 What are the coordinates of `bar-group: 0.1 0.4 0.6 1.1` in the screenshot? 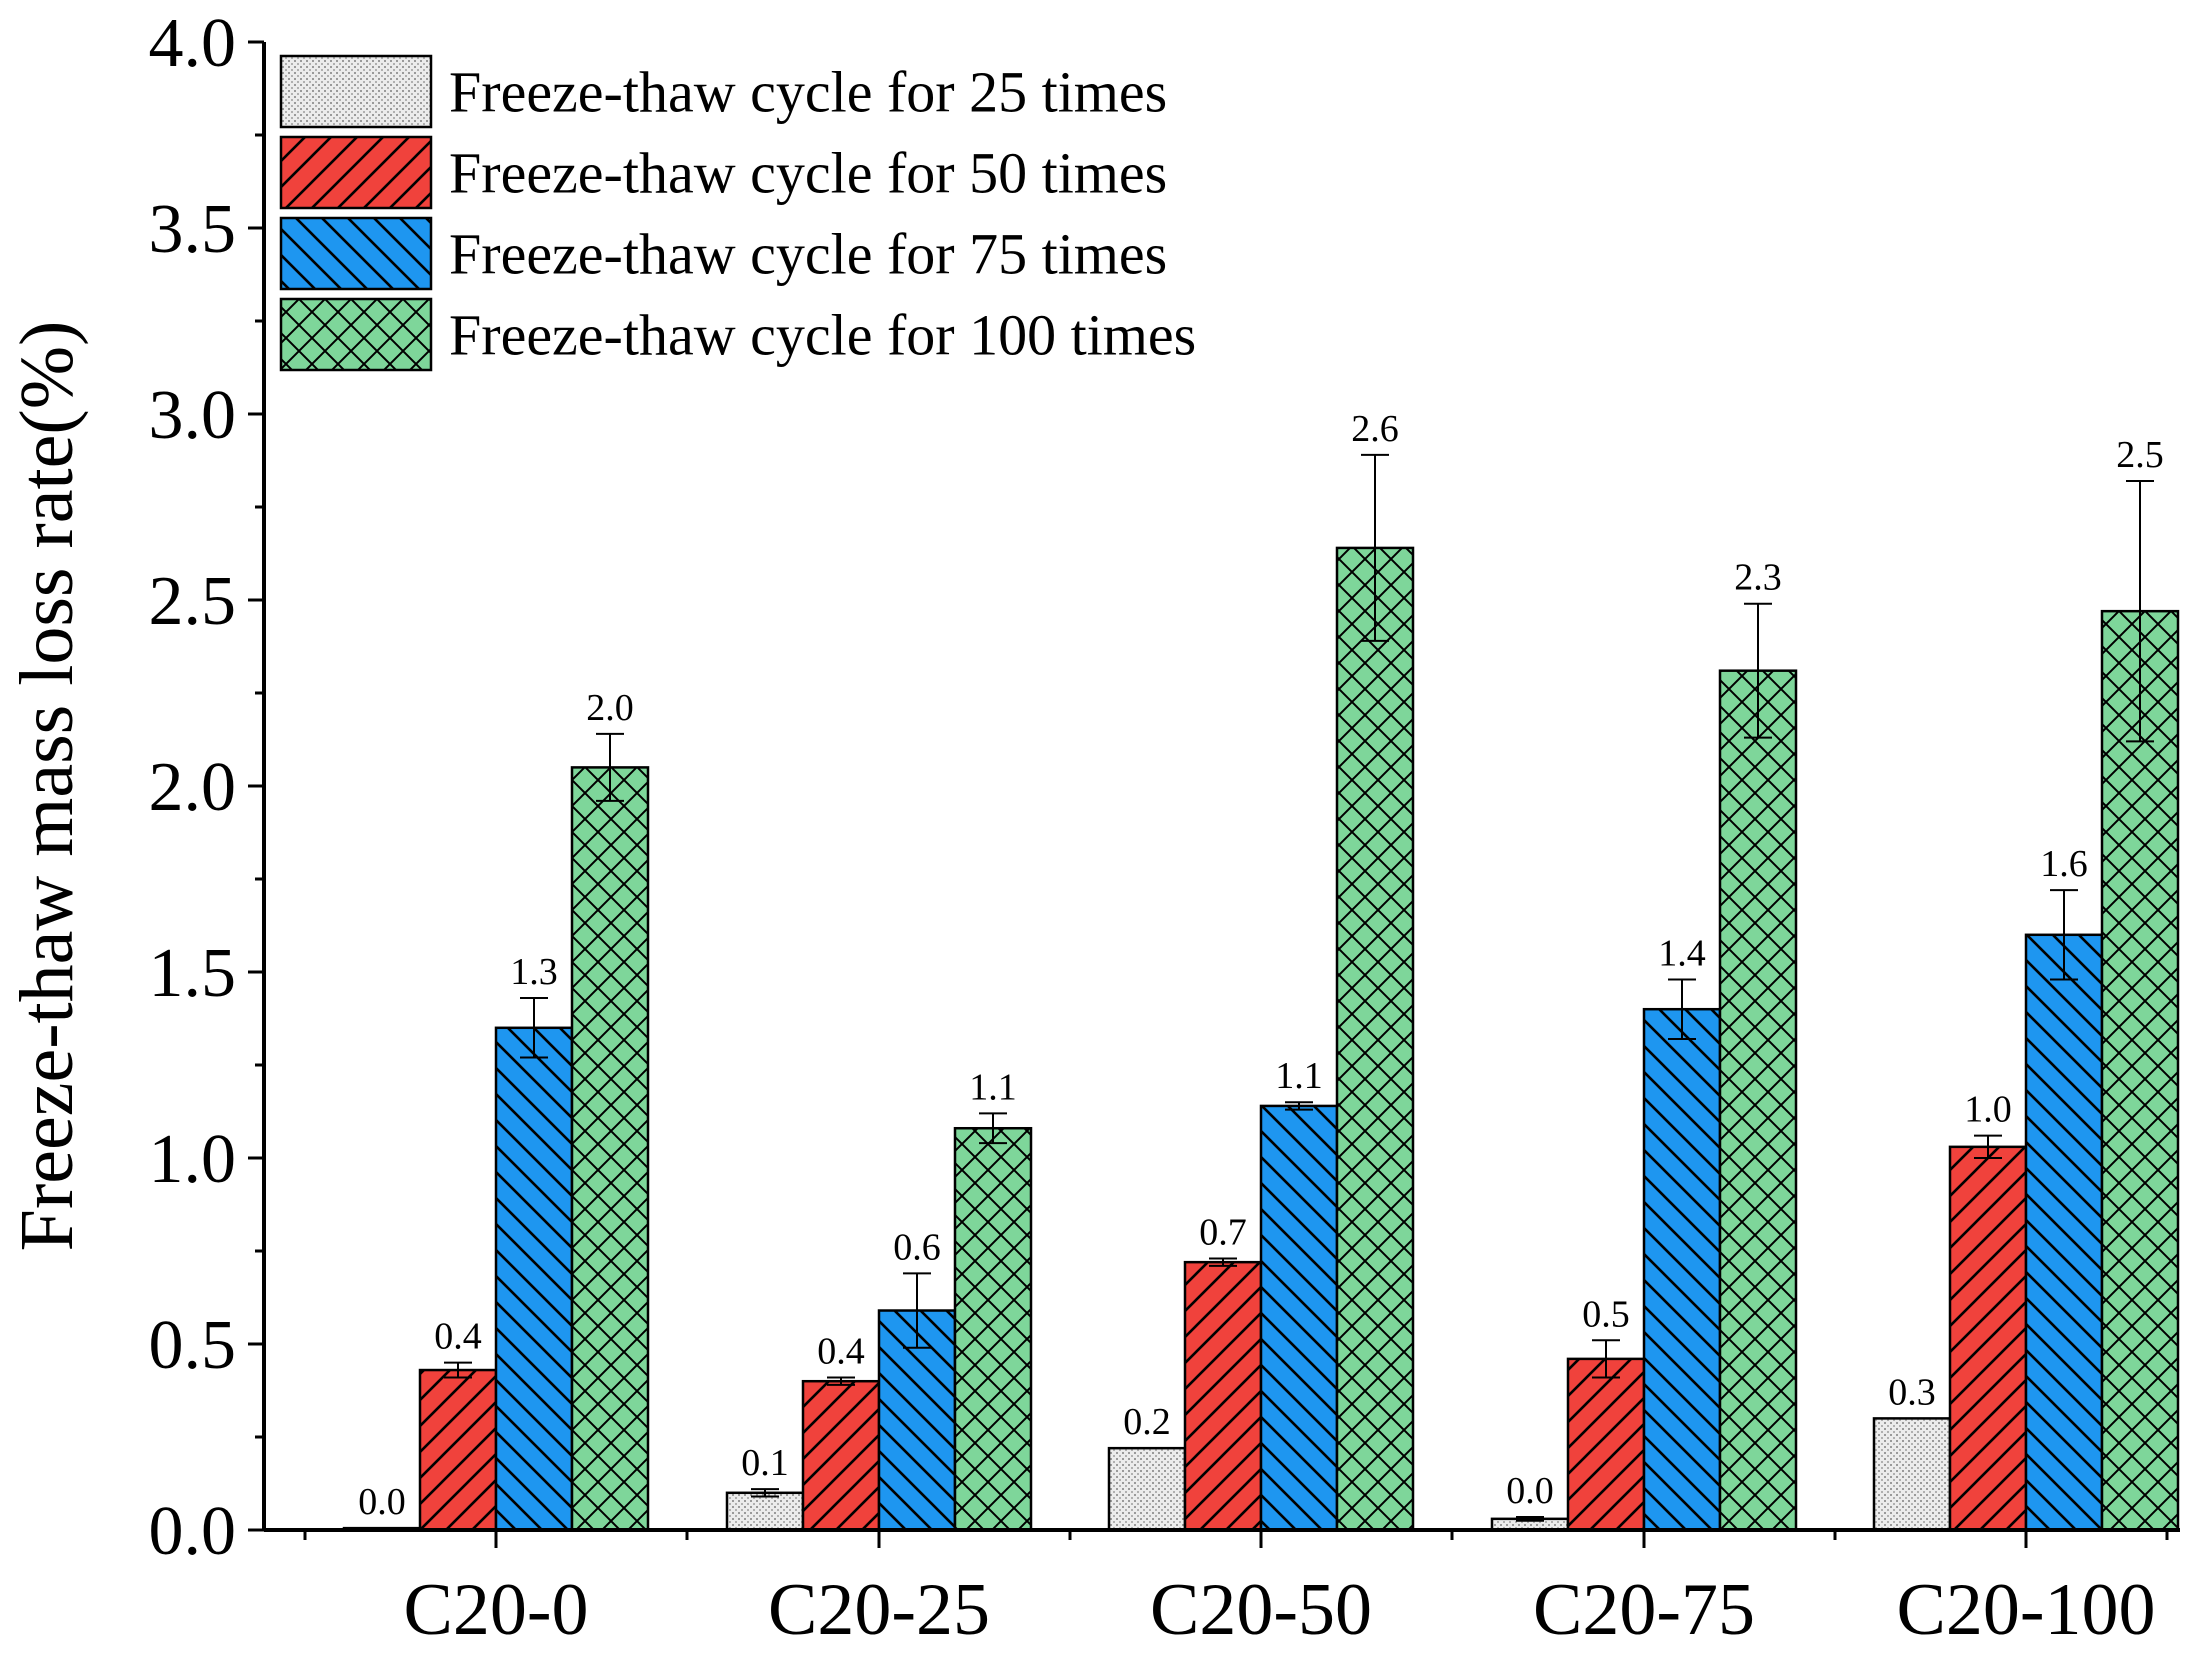 It's located at (879, 1299).